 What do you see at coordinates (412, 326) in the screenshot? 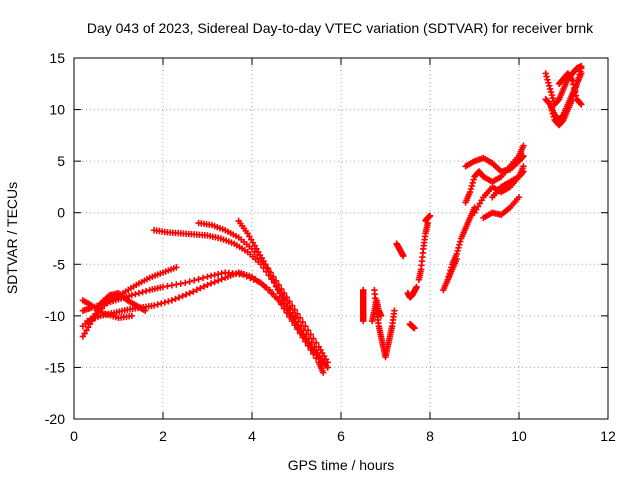
I see `series-s14` at bounding box center [412, 326].